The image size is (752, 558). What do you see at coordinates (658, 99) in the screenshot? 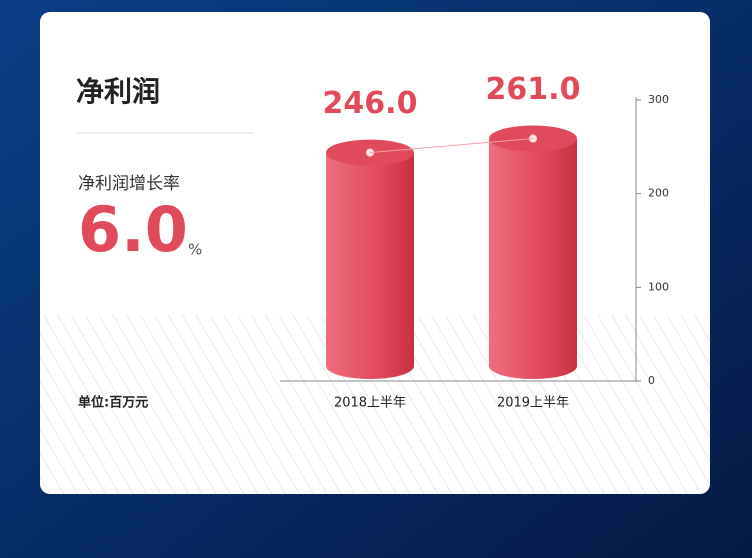
I see `y-tick-label: 300` at bounding box center [658, 99].